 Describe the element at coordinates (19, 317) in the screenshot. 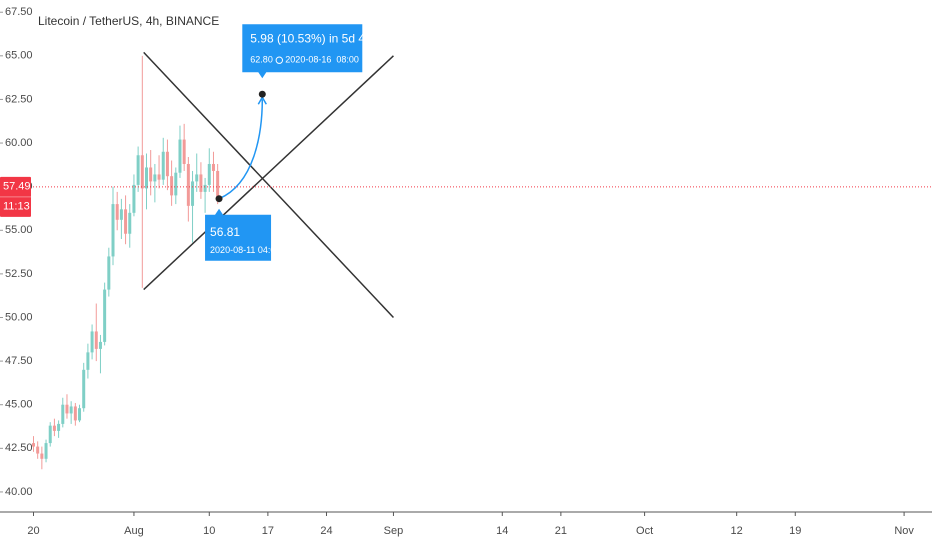

I see `y-tick-label: 50.00` at that location.